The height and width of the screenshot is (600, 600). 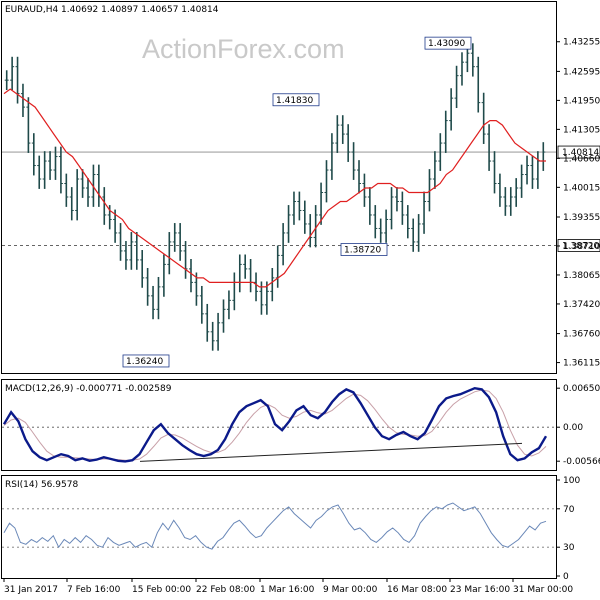 I want to click on svg-text: 1.38720, so click(x=580, y=247).